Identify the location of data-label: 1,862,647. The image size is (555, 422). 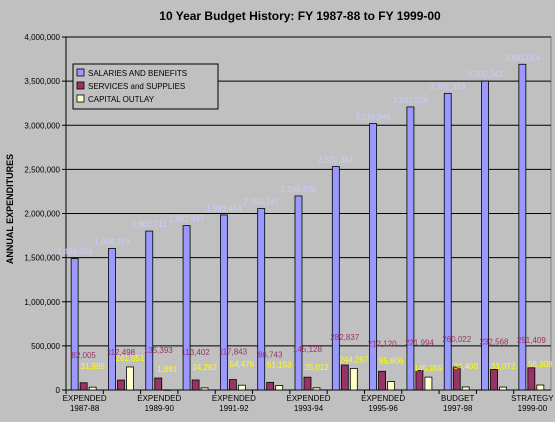
(187, 219).